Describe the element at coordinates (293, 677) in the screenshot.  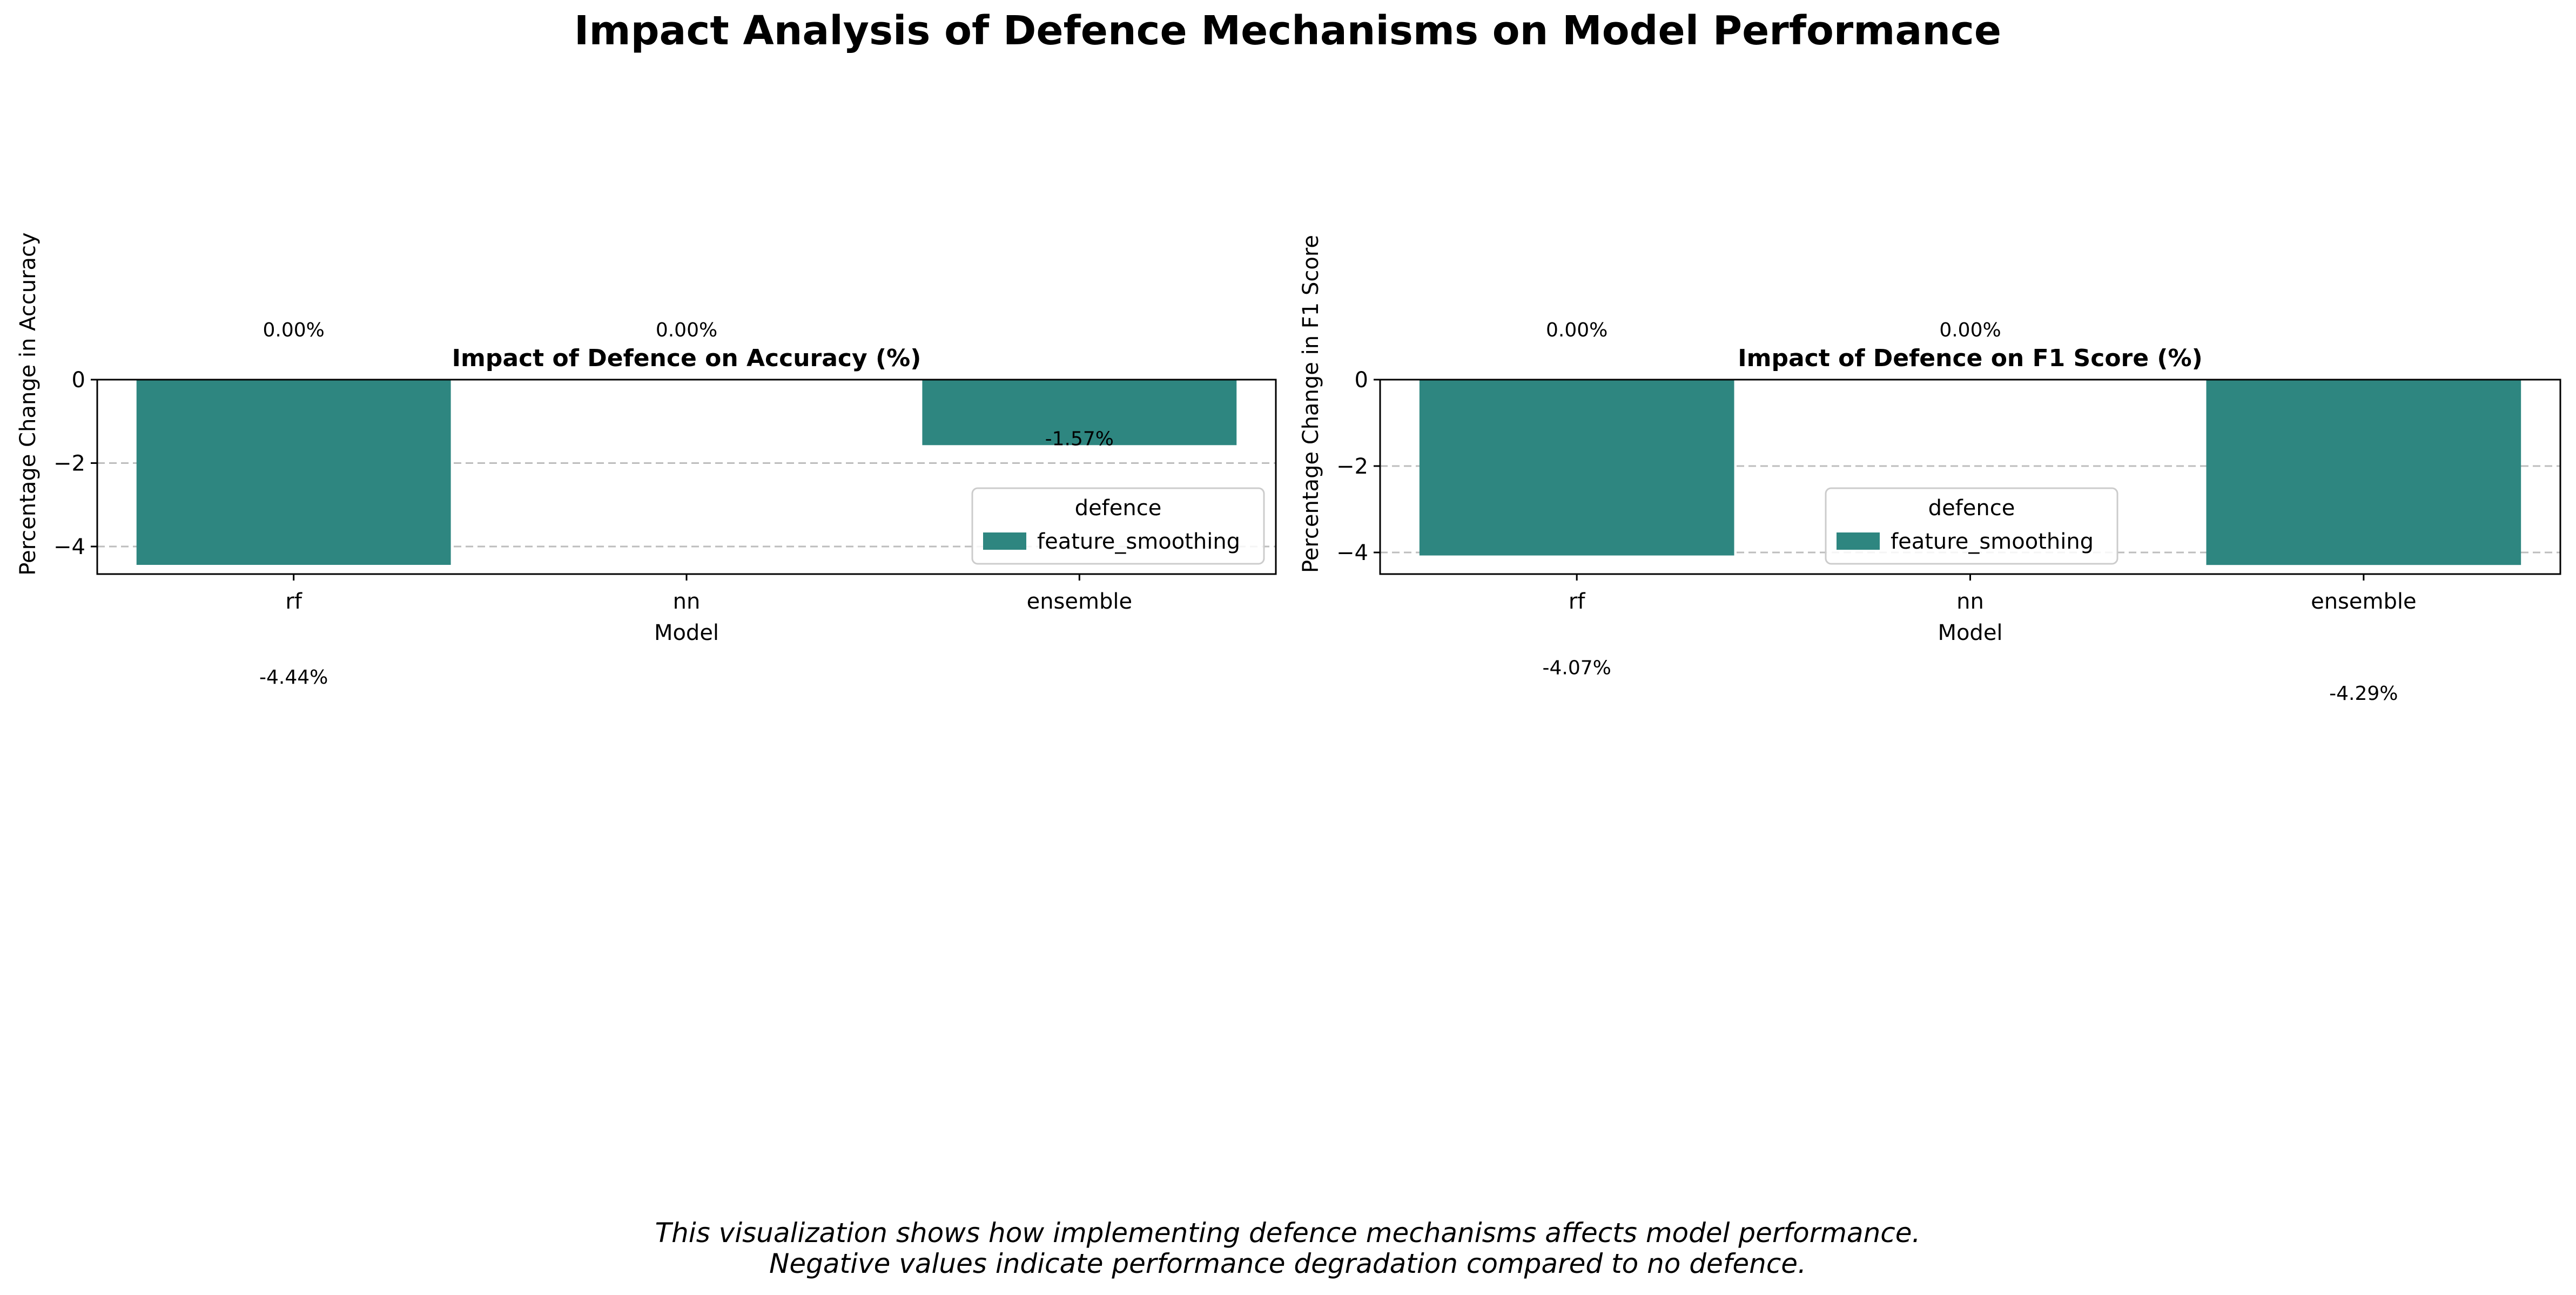
I see `data-label-rf: -4.44%` at that location.